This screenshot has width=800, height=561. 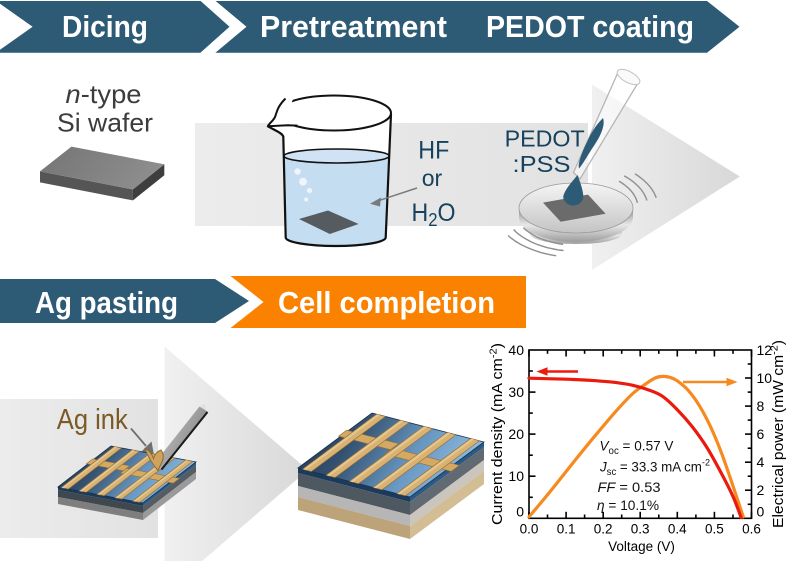 I want to click on svg-text: 0.5, so click(x=714, y=529).